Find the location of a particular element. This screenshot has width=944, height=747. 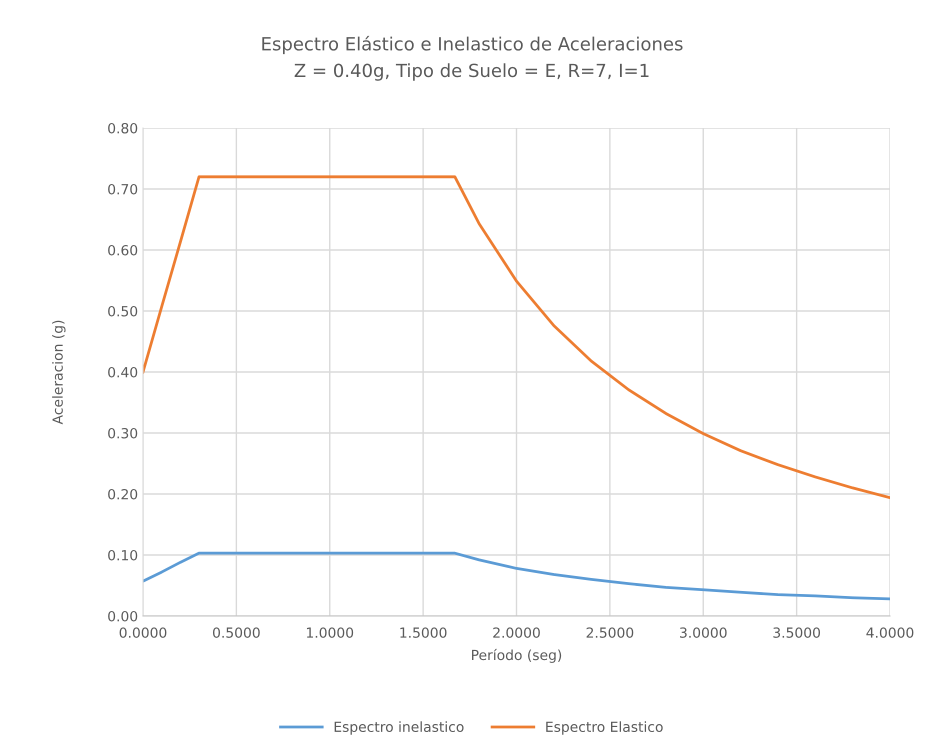

y-tick-label: 0.60 is located at coordinates (123, 250).